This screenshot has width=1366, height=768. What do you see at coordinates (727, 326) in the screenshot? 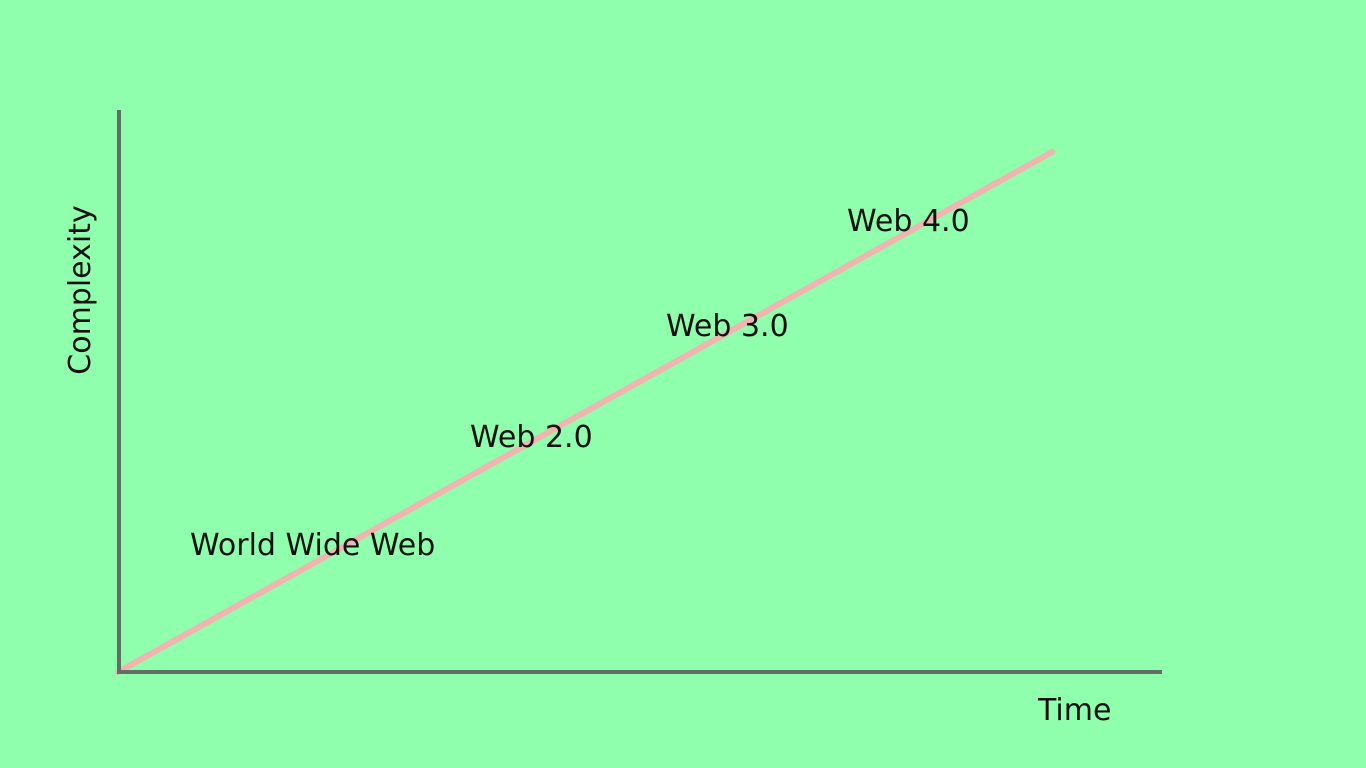
I see `stage-label-web-3: Web 3.0` at bounding box center [727, 326].